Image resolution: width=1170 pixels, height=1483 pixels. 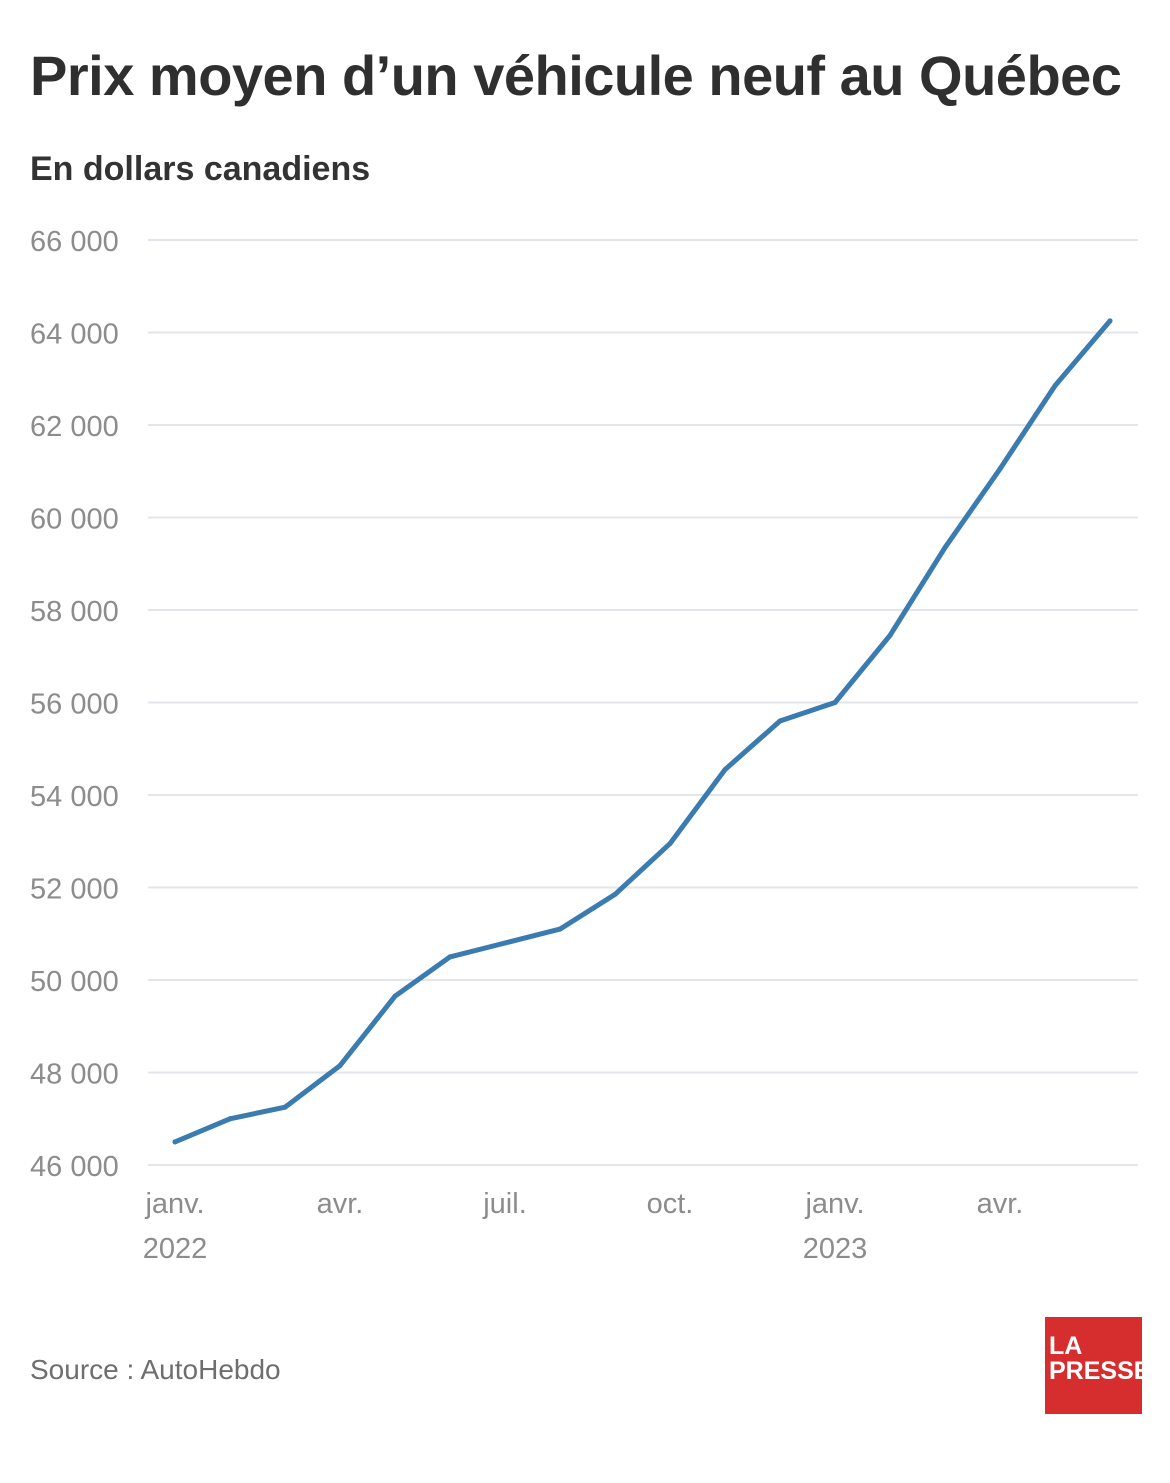 I want to click on y-tick-label: 62 000, so click(x=74, y=427).